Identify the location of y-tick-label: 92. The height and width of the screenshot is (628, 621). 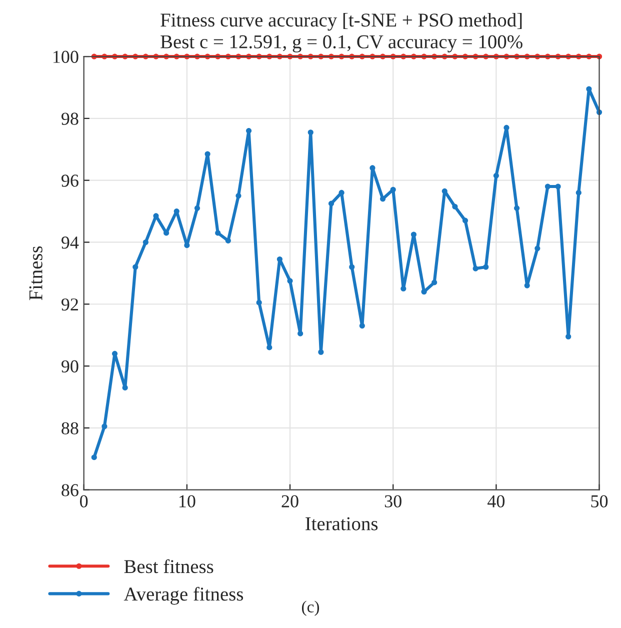
(70, 304).